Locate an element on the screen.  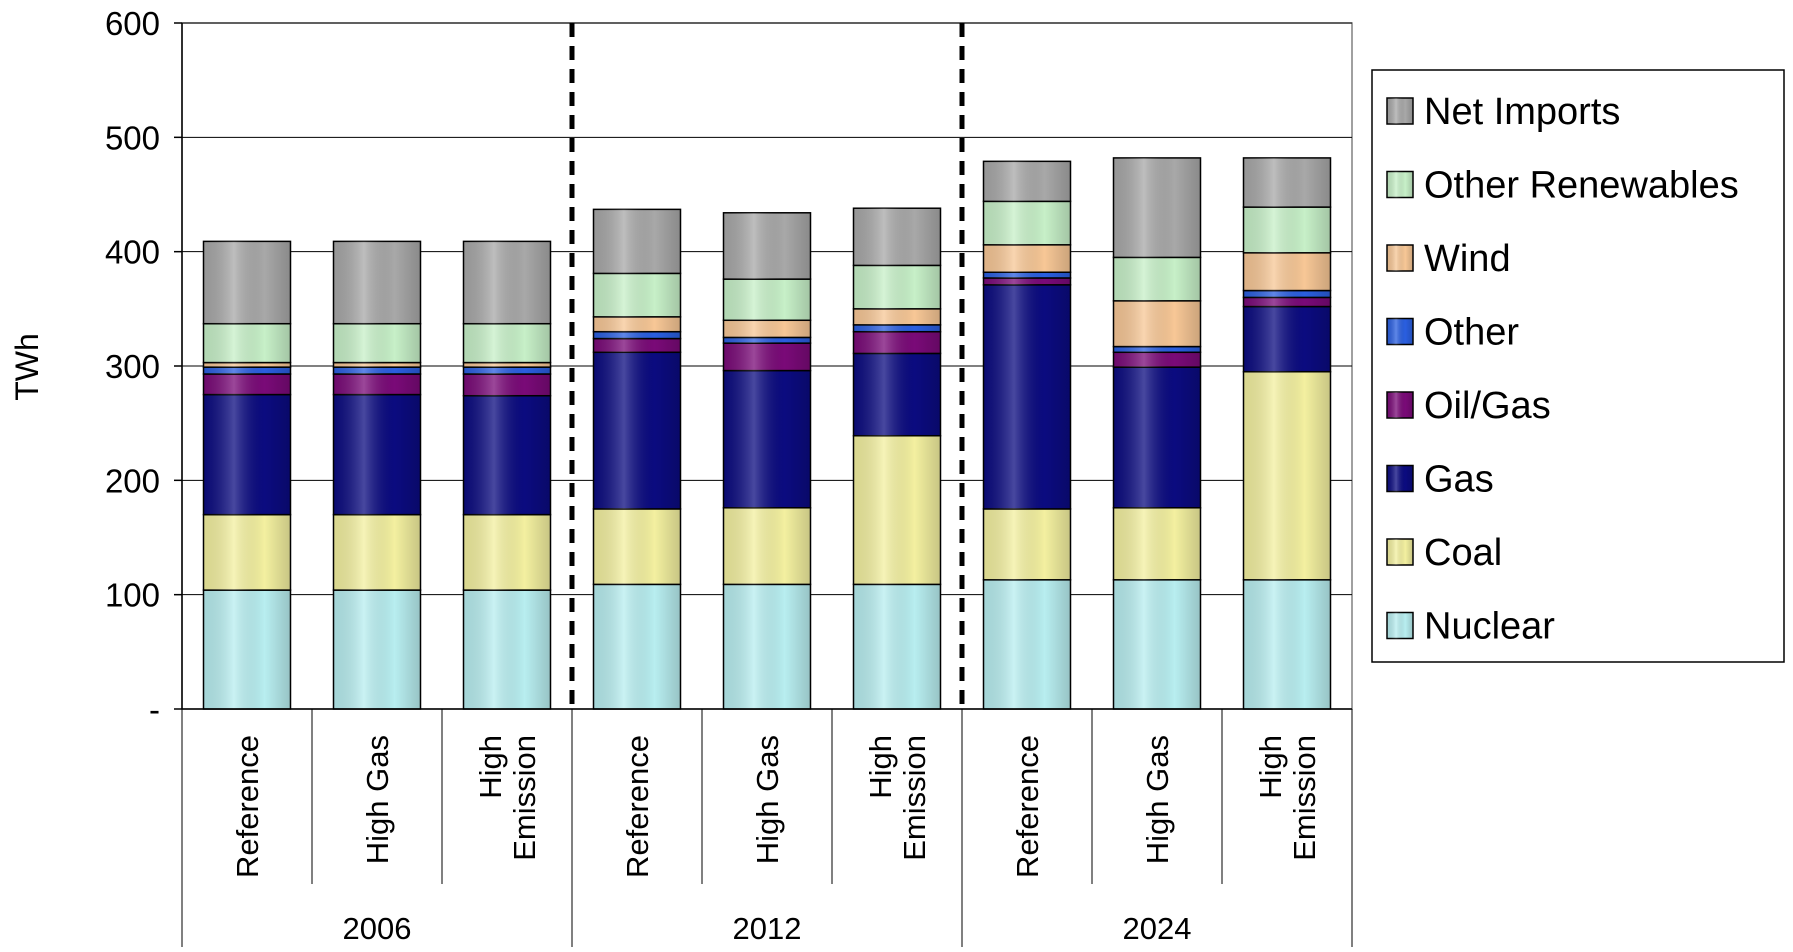
y-axis: - 100 200 300 400 500 600 is located at coordinates (144, 366).